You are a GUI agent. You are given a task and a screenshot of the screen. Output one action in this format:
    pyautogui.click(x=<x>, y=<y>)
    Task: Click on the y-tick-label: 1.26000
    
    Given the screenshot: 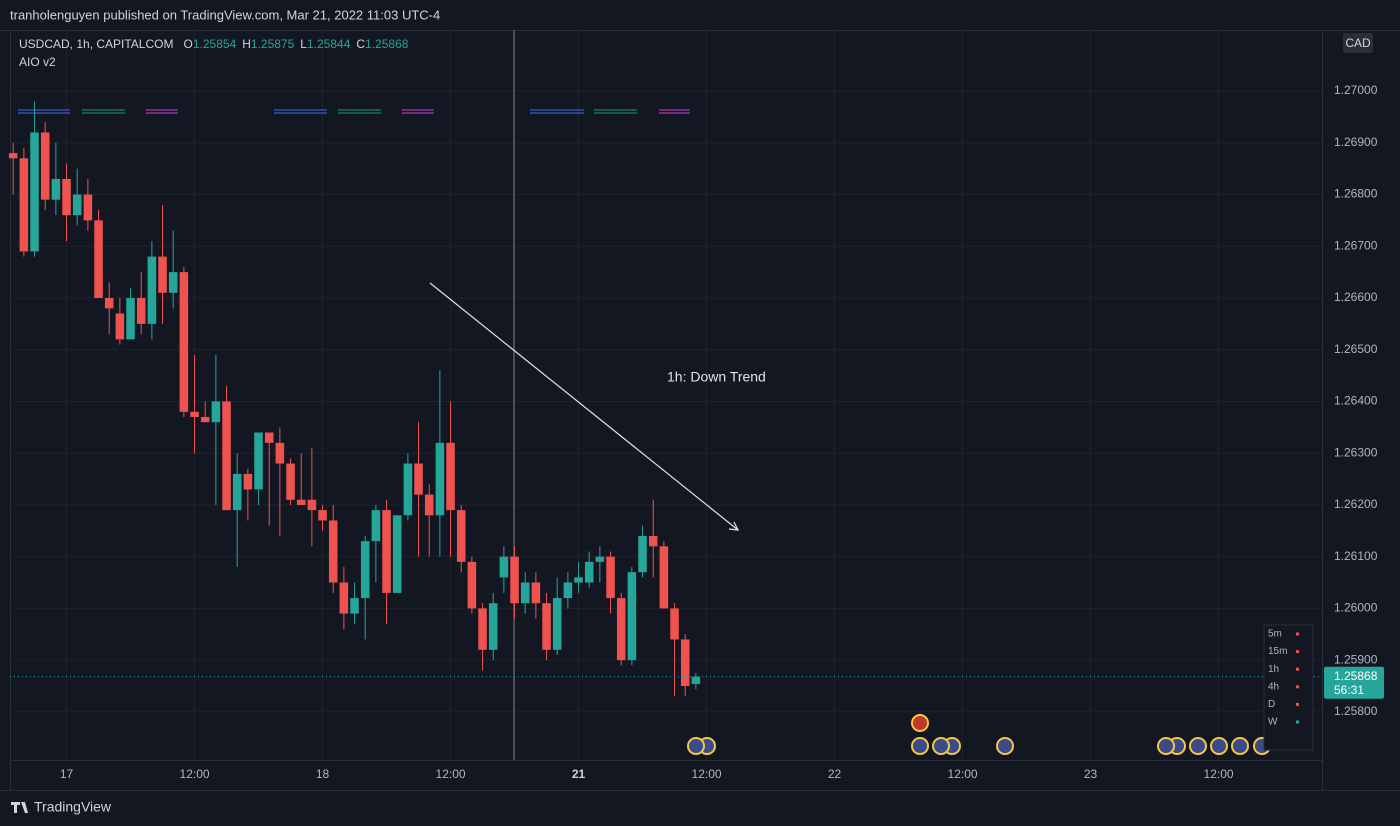 What is the action you would take?
    pyautogui.click(x=1356, y=608)
    